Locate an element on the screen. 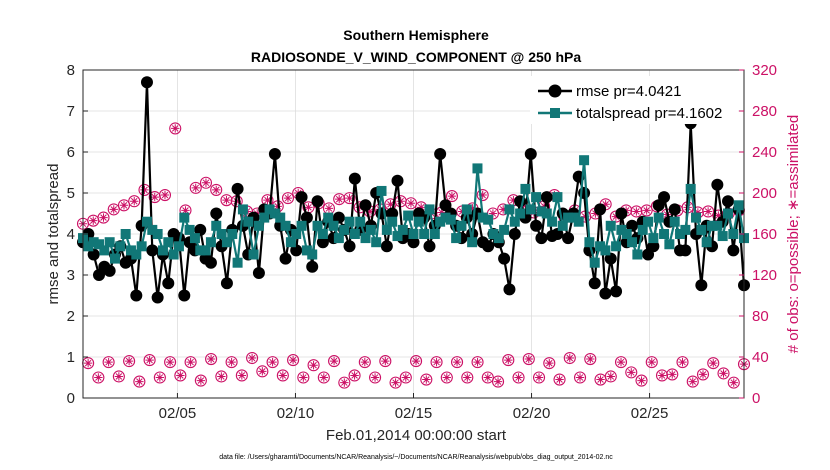 The image size is (830, 470). y-tick-label-left: 3 is located at coordinates (71, 275).